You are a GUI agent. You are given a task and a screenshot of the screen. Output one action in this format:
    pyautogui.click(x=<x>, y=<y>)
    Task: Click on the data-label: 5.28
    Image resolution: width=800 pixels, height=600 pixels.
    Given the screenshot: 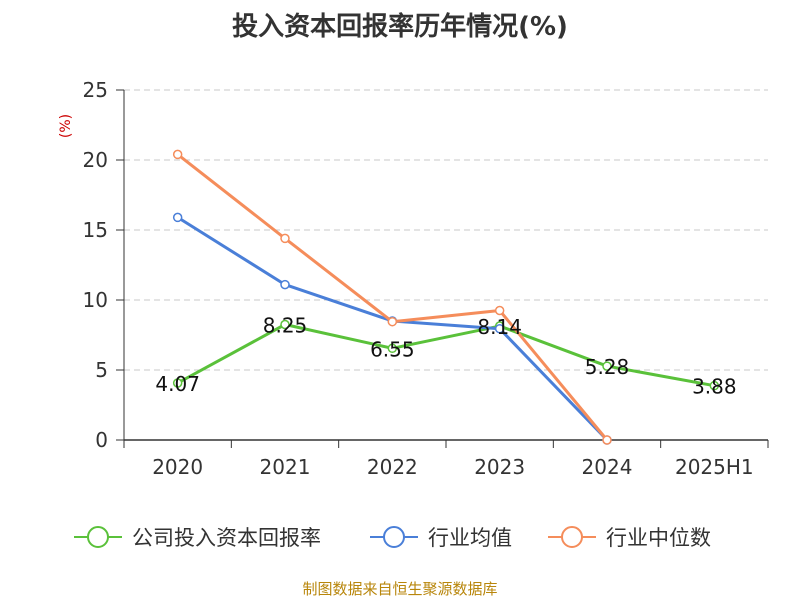 What is the action you would take?
    pyautogui.click(x=607, y=367)
    